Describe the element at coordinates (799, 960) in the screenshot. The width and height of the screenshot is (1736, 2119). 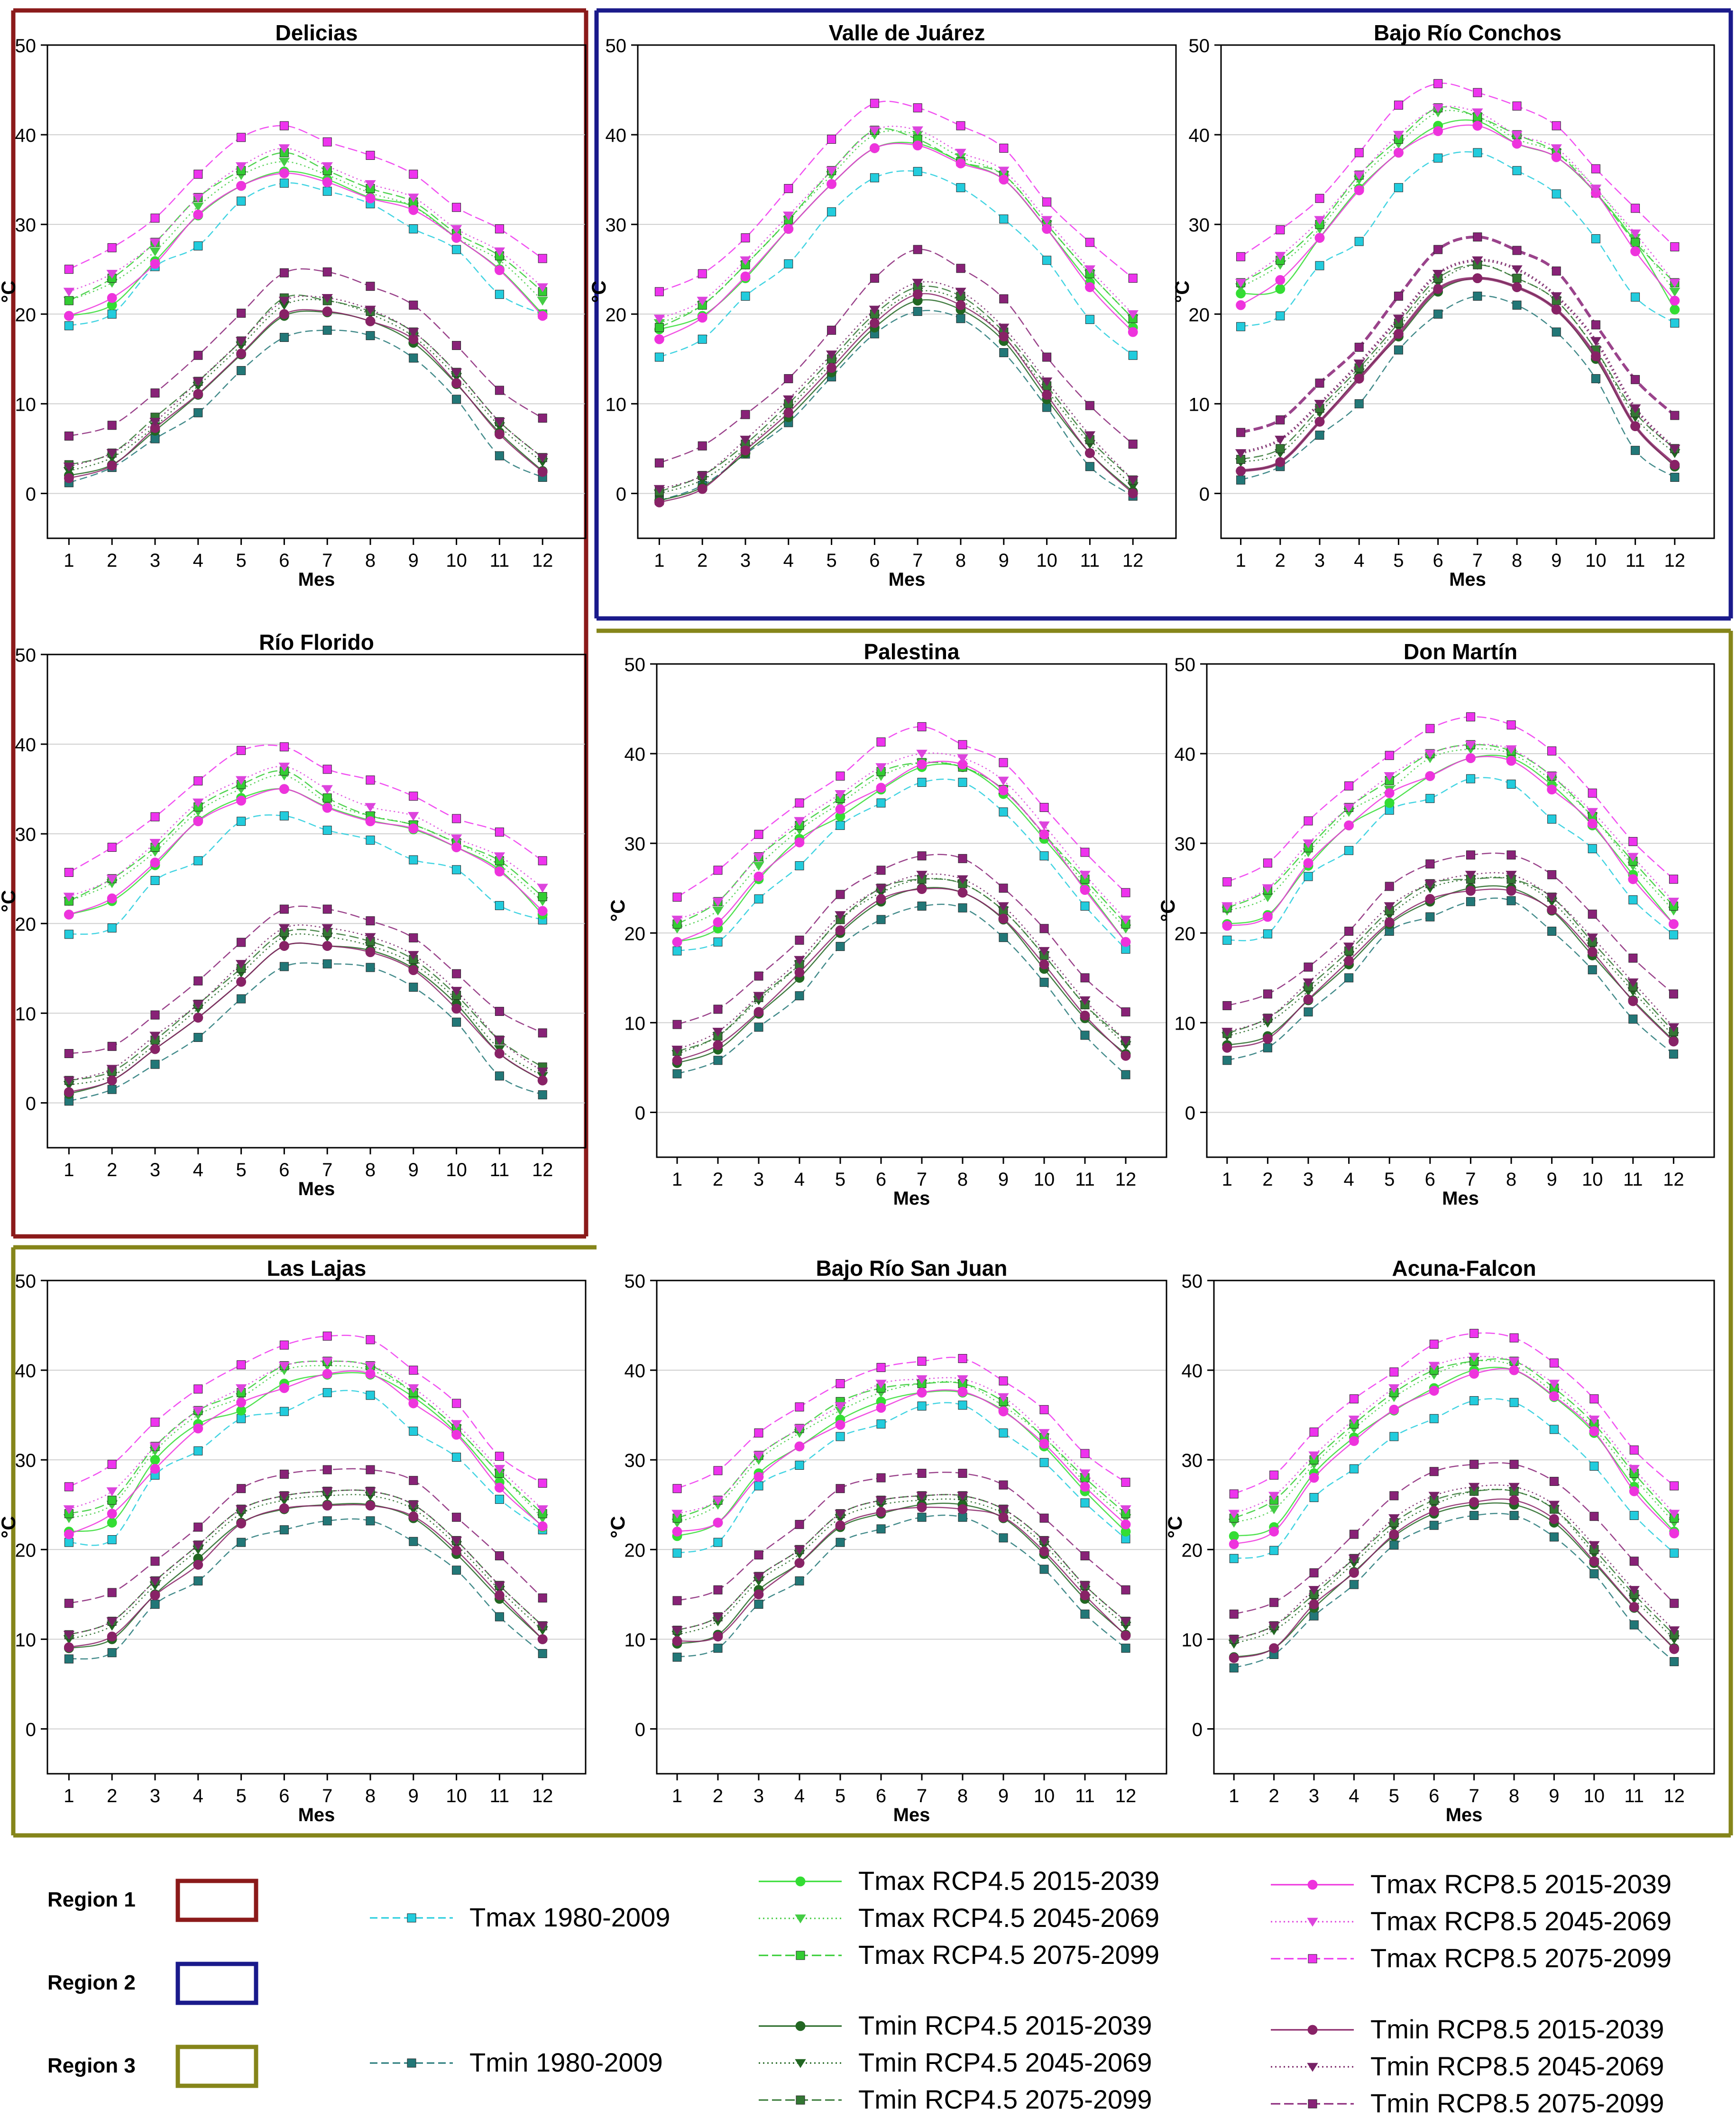
I see `point-tmin_85_2-m4` at that location.